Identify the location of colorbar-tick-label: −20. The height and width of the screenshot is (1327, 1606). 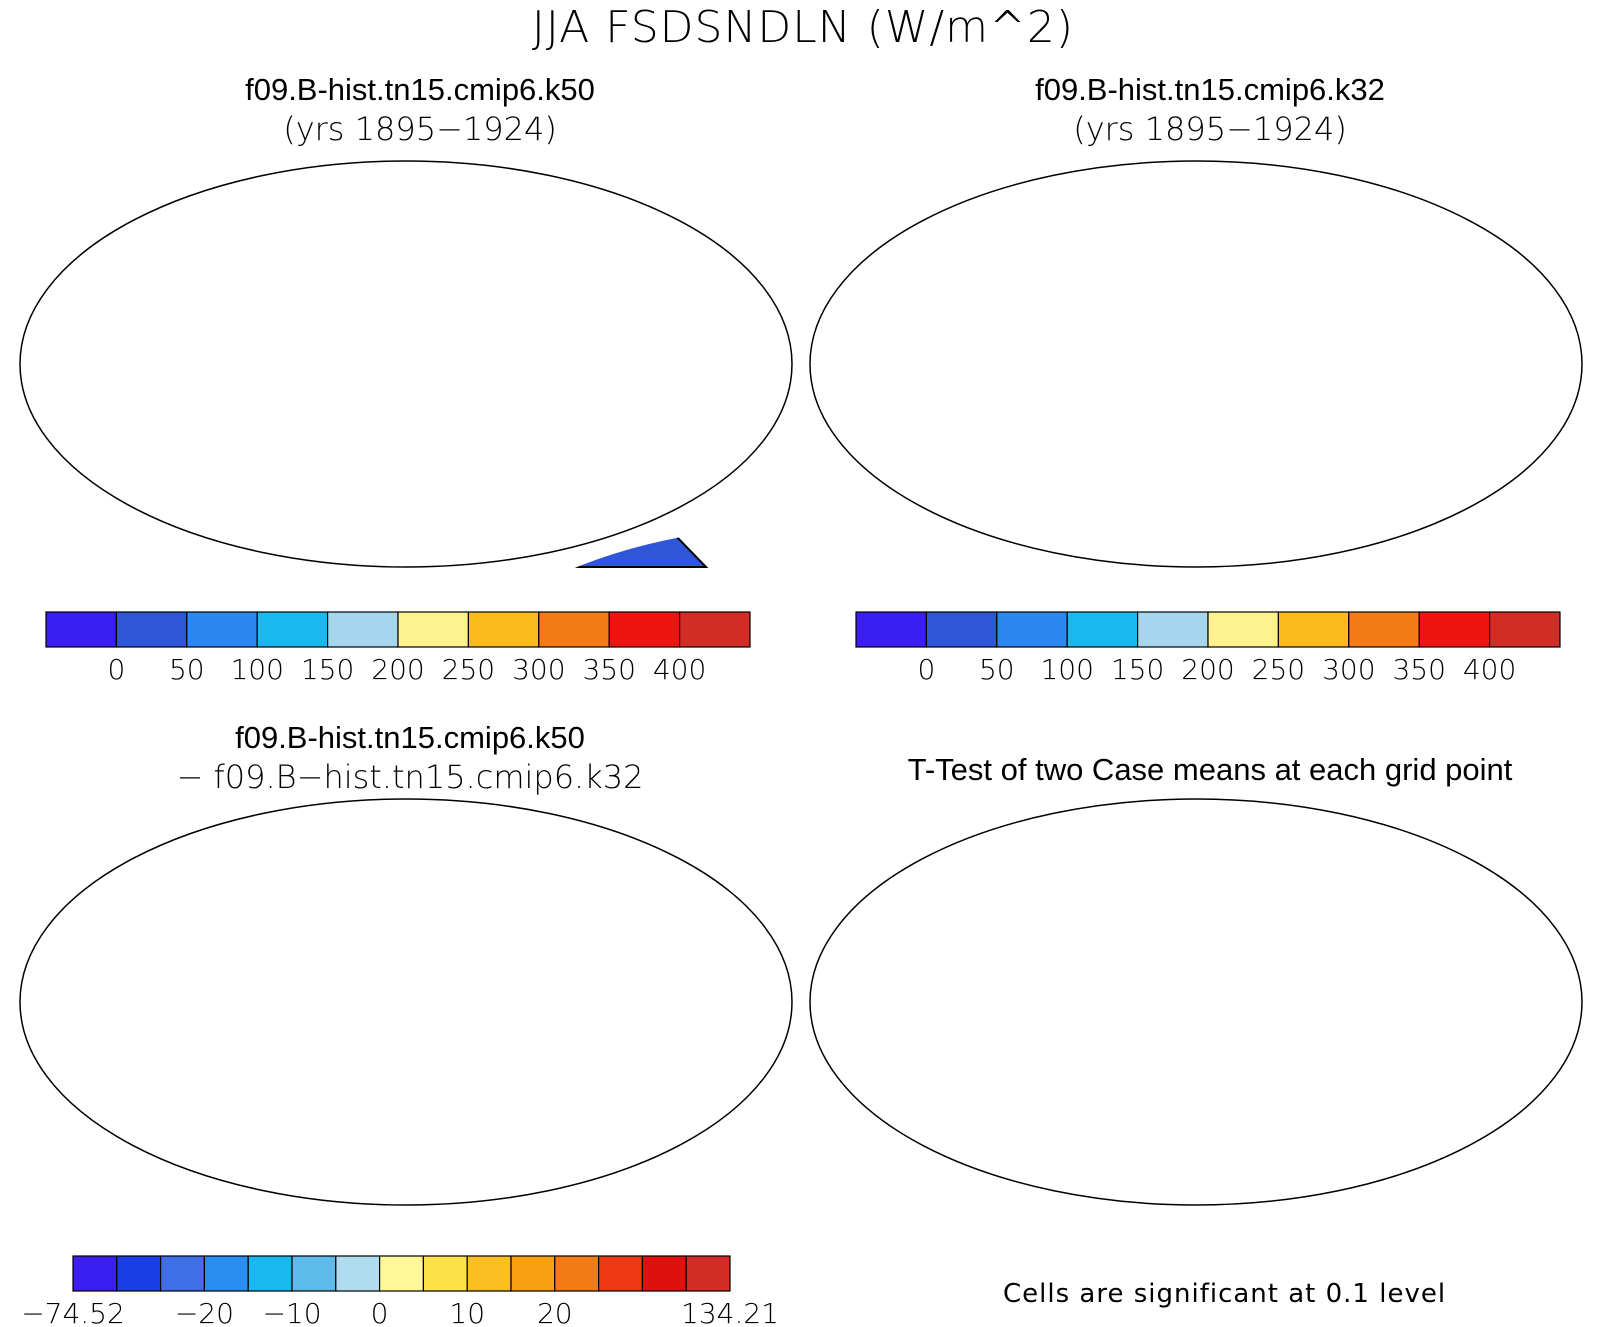
(204, 1312).